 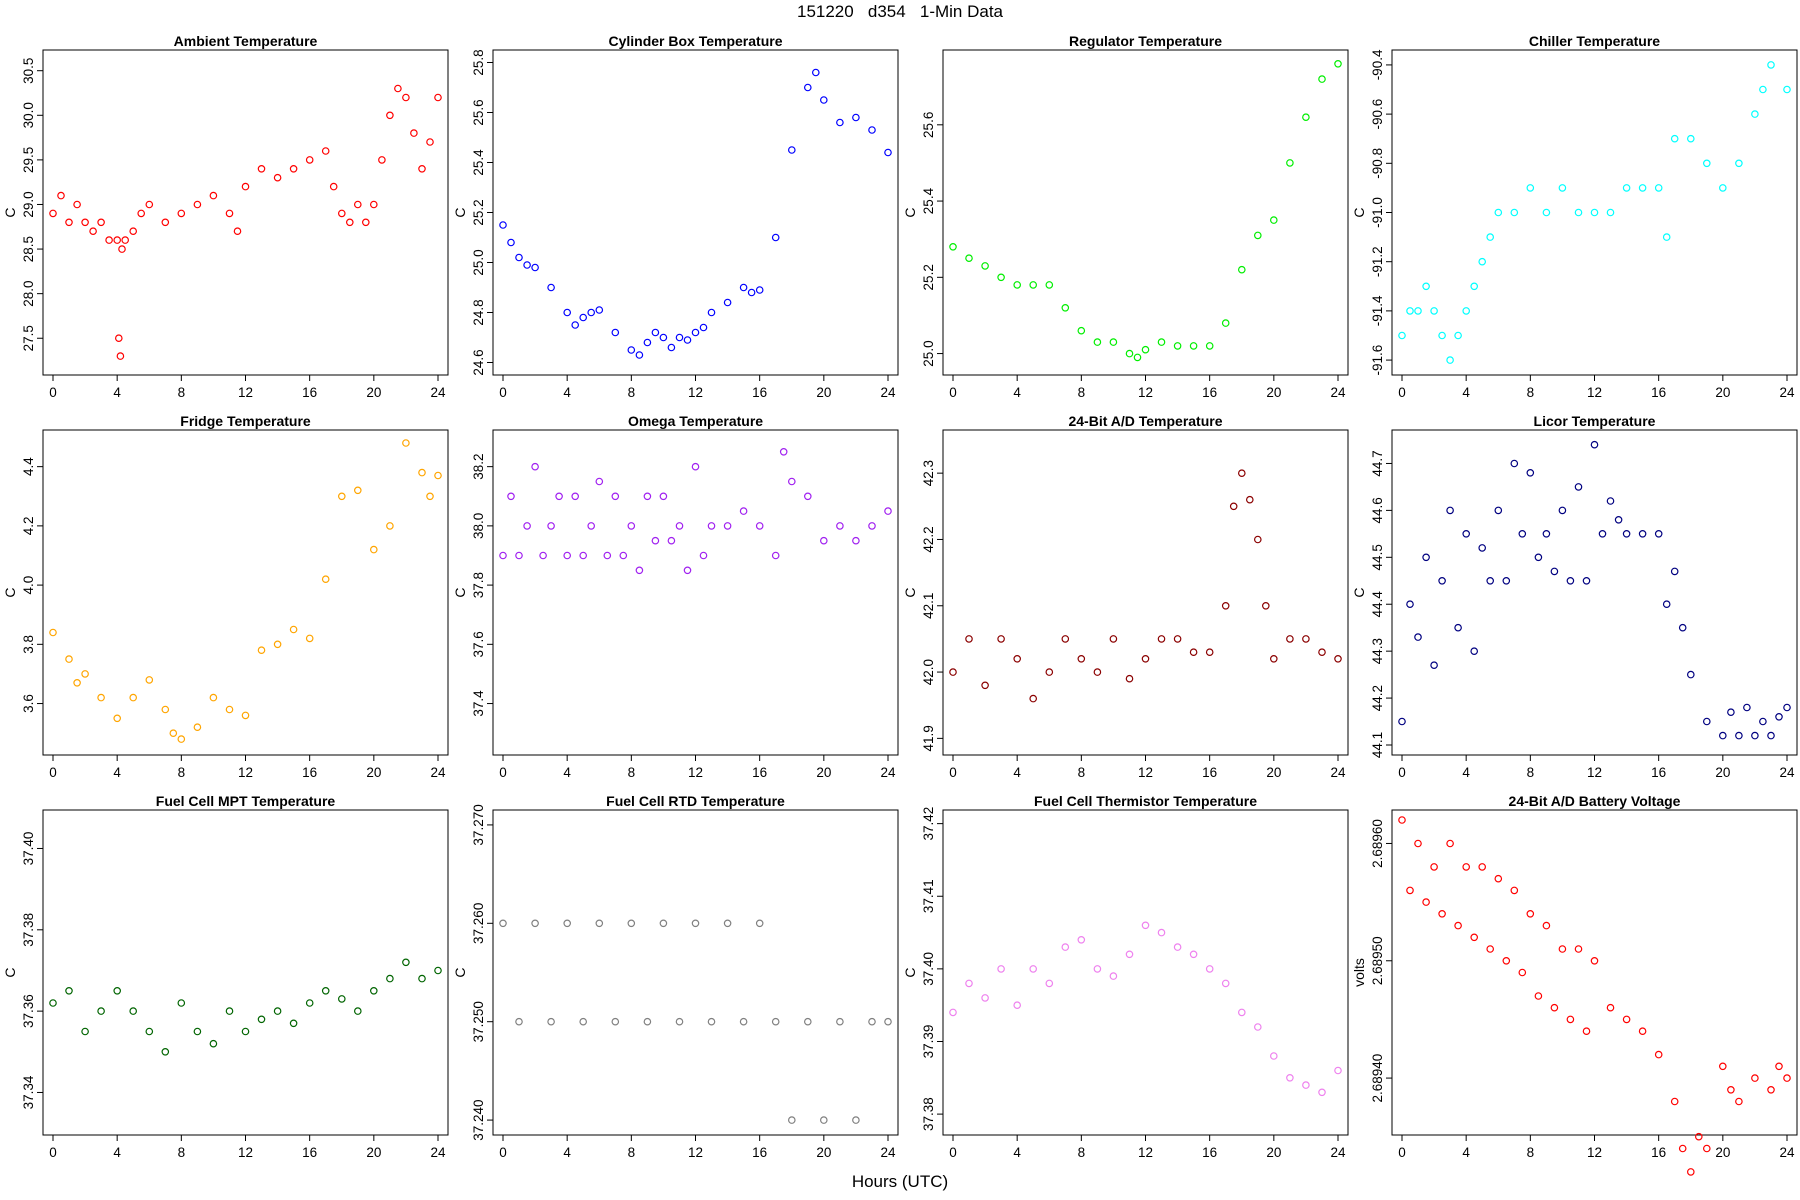 I want to click on y-tick-label: 30.5, so click(x=28, y=71).